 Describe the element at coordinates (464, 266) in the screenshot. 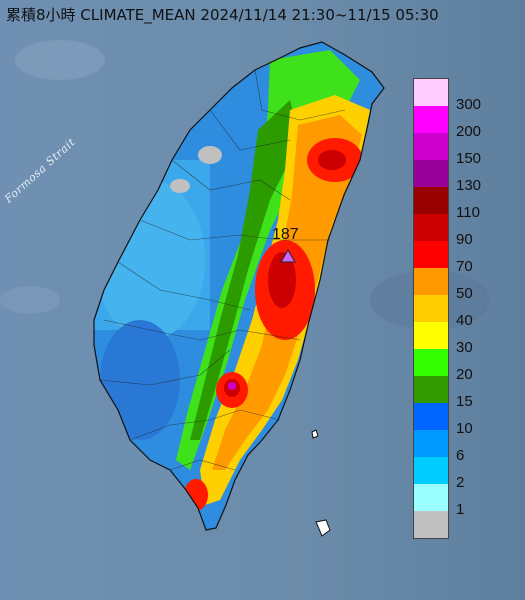

I see `legend-label: 70` at that location.